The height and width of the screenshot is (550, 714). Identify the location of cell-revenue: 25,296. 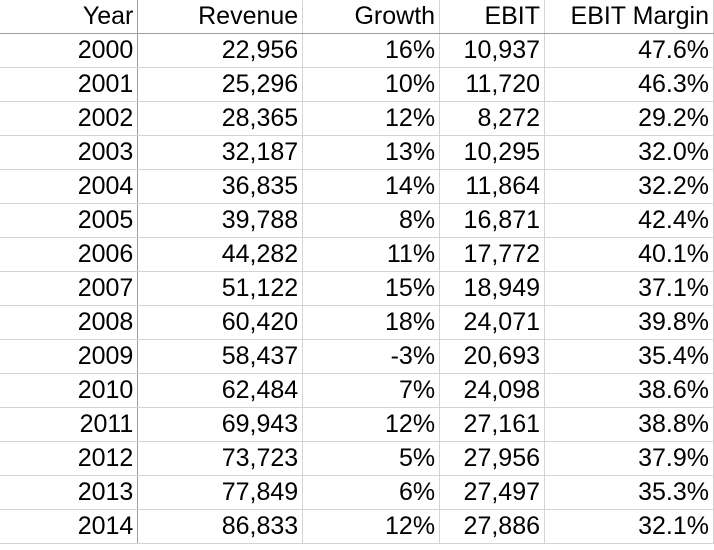
(220, 84).